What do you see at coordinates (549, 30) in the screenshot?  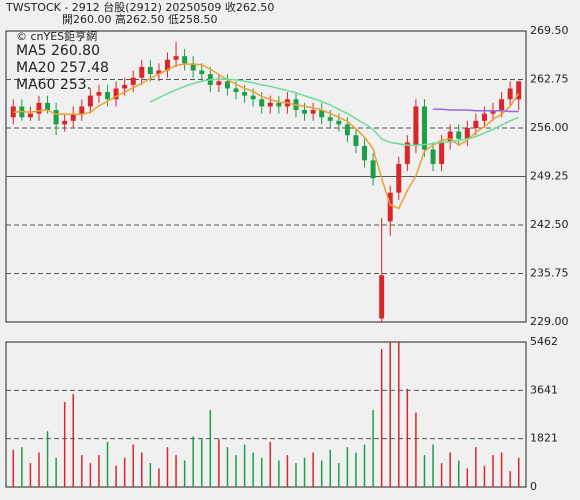 I see `y-tick-label: 269.50` at bounding box center [549, 30].